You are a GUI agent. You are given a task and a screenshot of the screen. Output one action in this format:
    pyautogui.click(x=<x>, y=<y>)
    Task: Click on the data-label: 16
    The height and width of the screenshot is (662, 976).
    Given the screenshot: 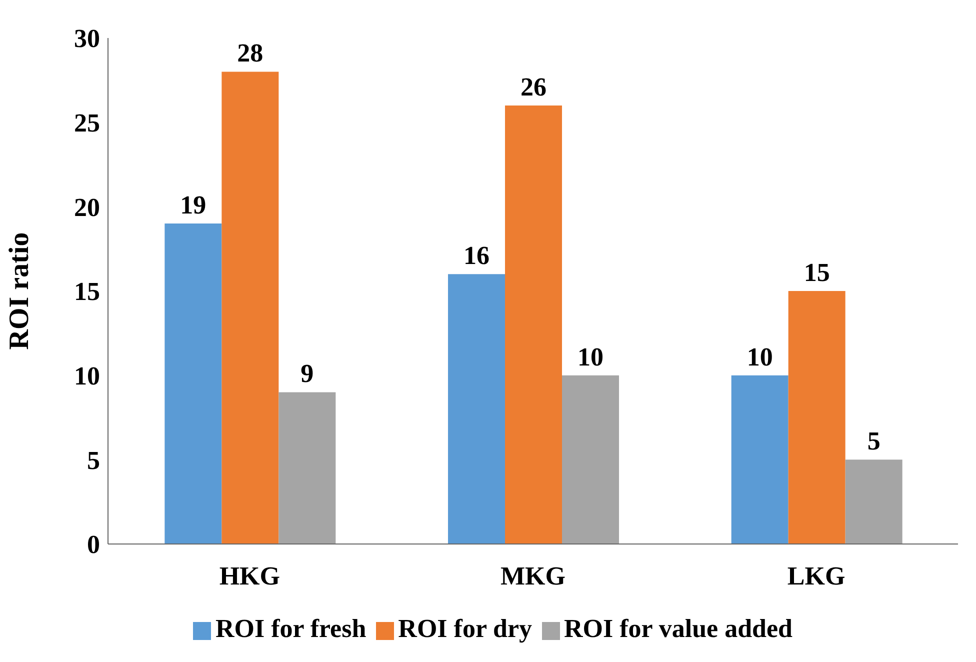 What is the action you would take?
    pyautogui.click(x=477, y=255)
    